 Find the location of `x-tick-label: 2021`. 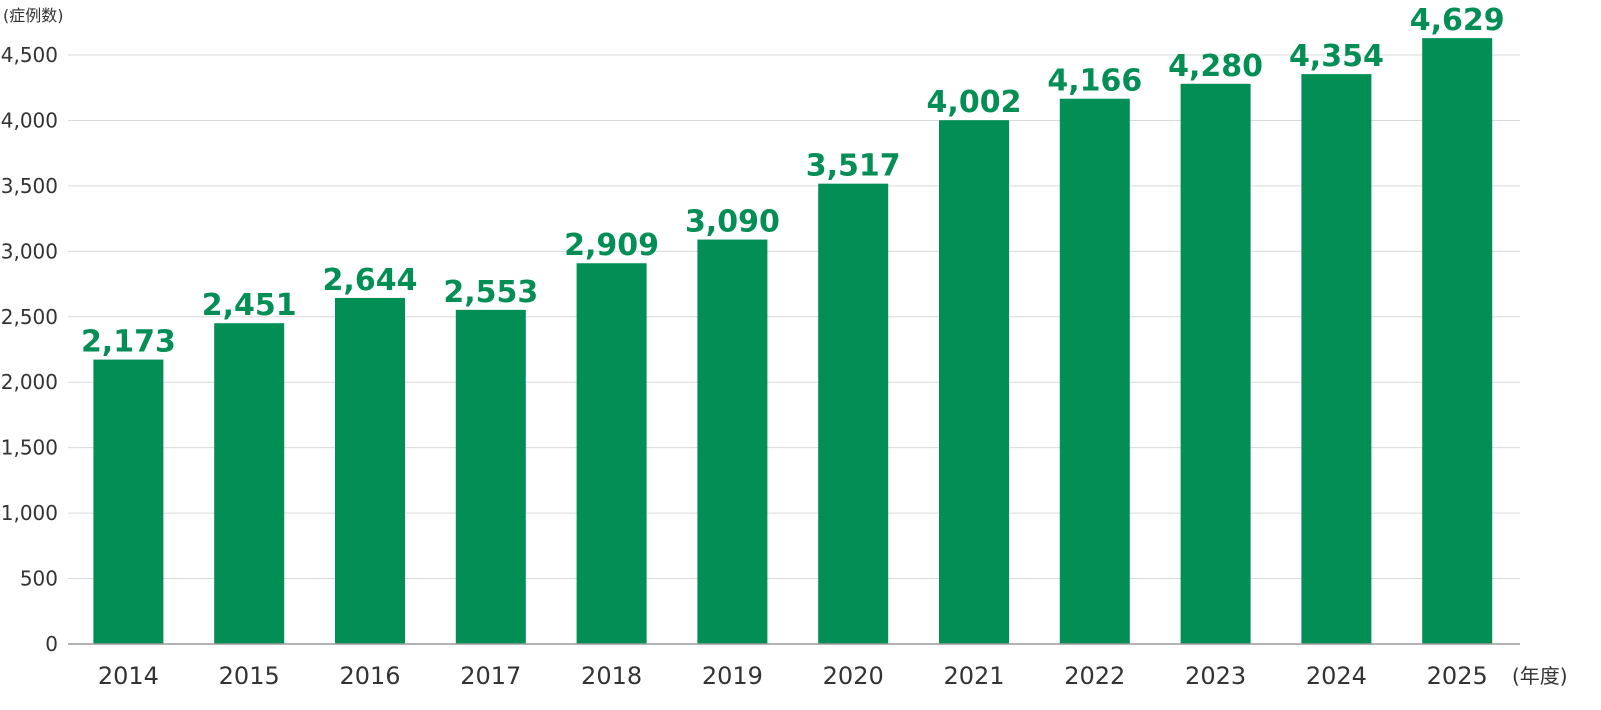

x-tick-label: 2021 is located at coordinates (973, 676).